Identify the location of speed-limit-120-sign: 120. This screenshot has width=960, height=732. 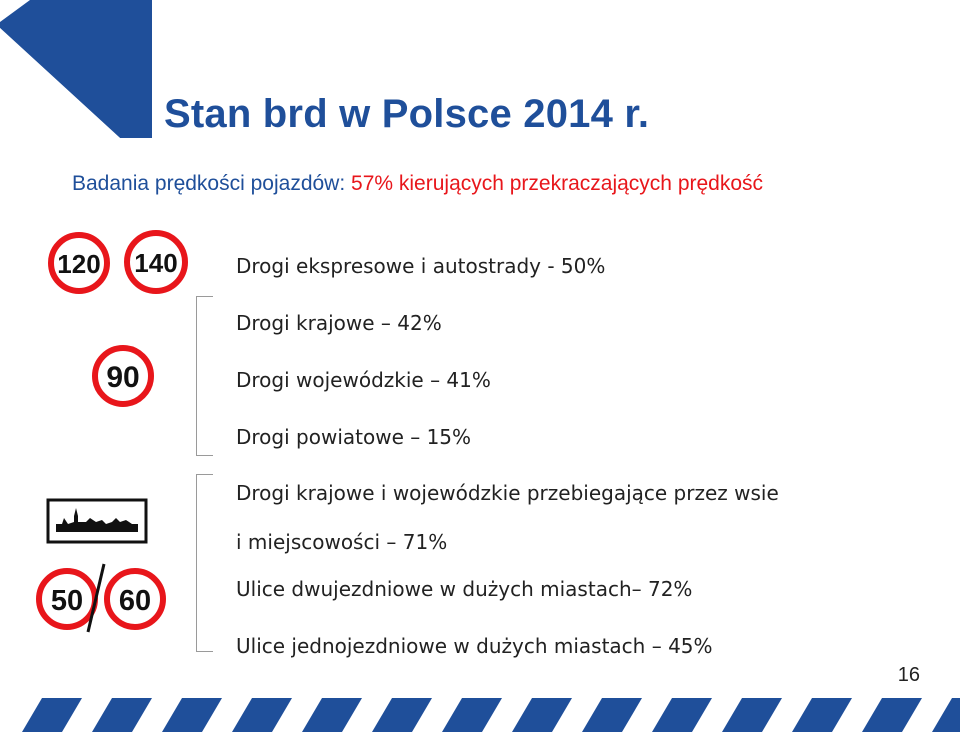
(79, 263).